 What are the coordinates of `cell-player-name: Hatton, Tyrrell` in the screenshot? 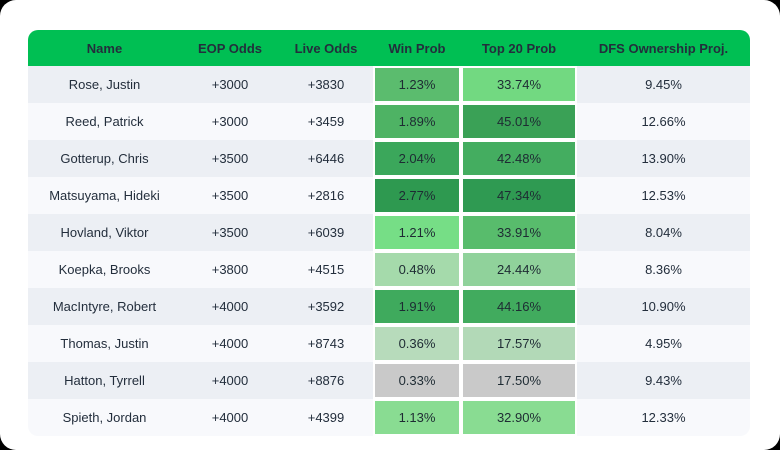 It's located at (104, 380).